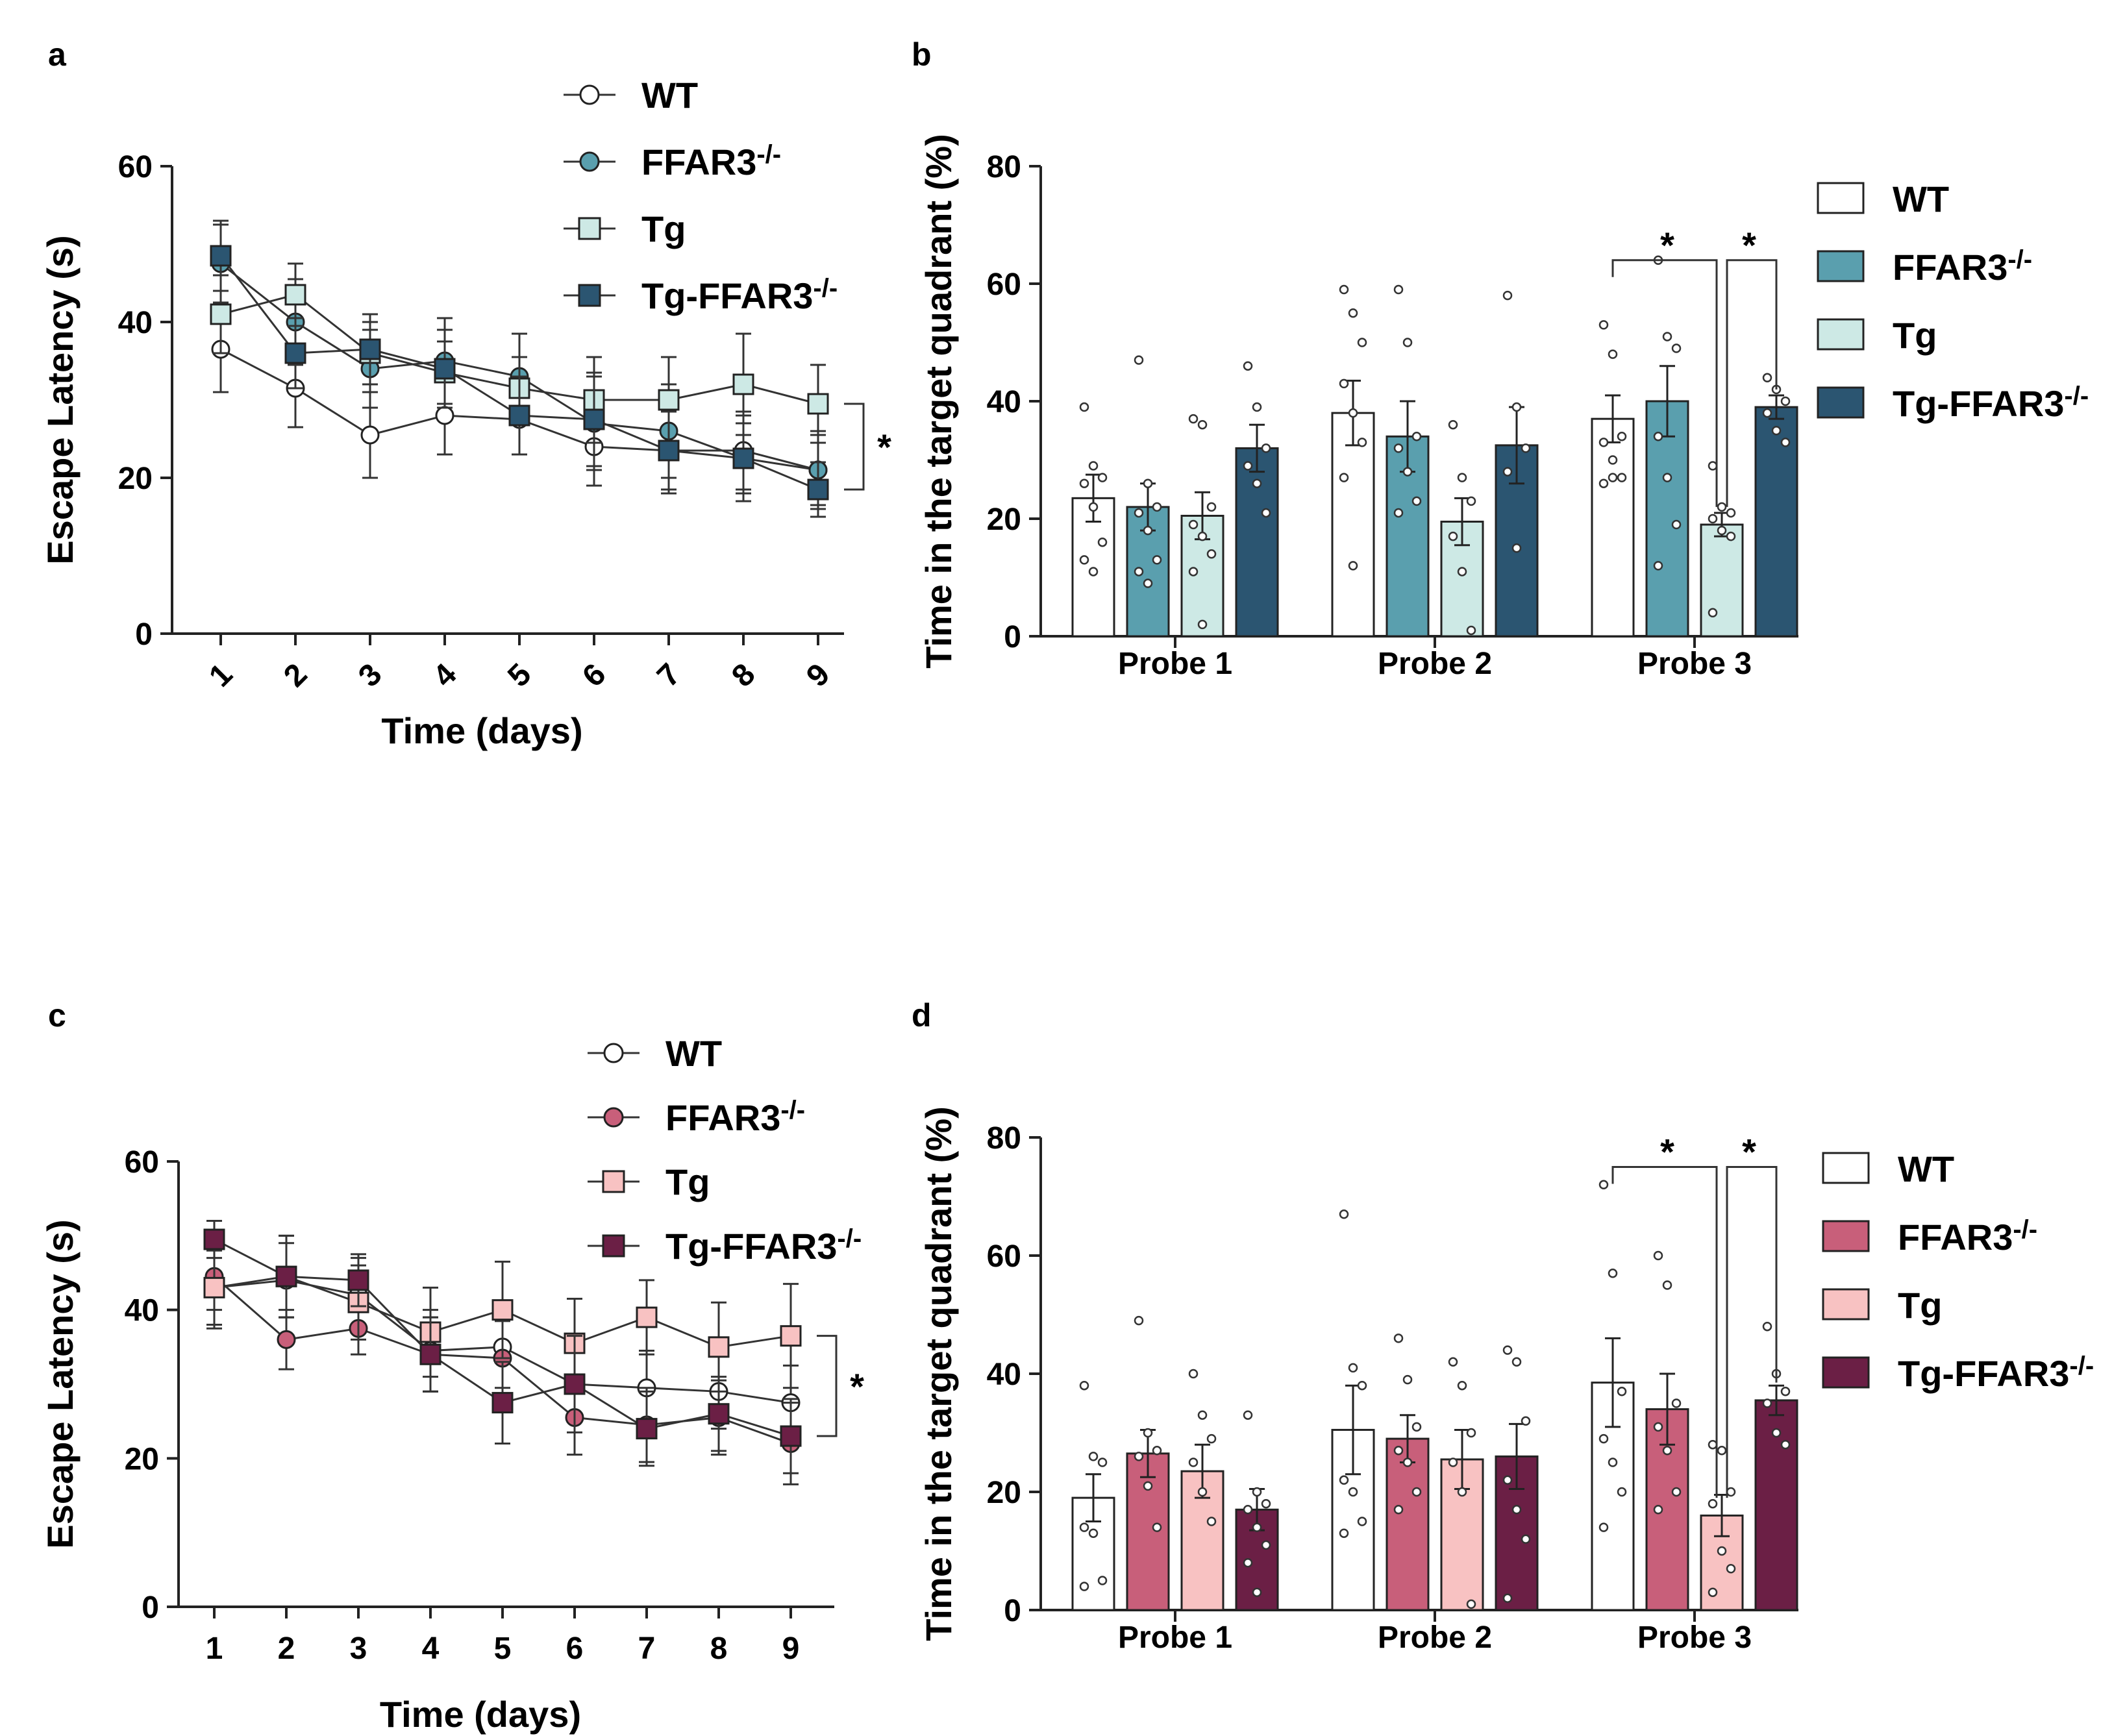 The image size is (2125, 1736). What do you see at coordinates (647, 1648) in the screenshot?
I see `x-tick-label: 7` at bounding box center [647, 1648].